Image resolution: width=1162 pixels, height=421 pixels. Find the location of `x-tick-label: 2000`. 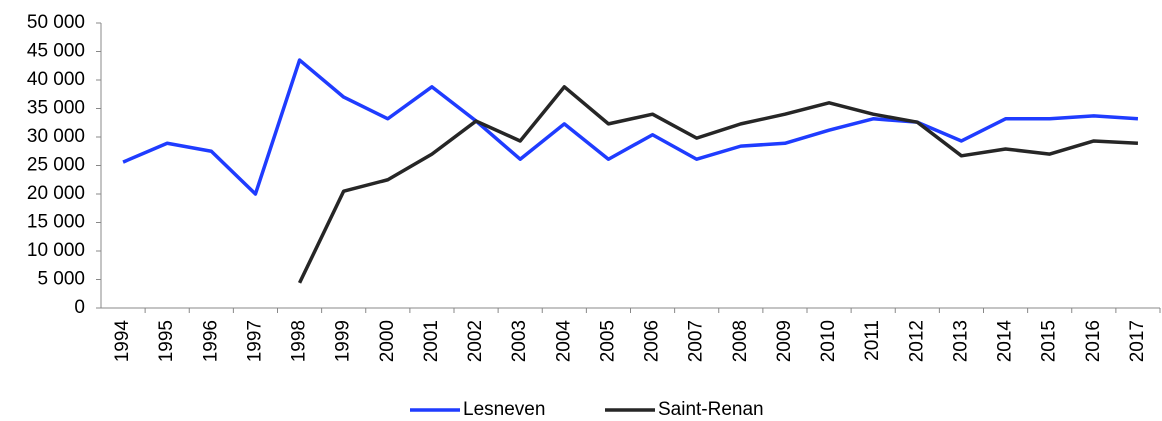

x-tick-label: 2000 is located at coordinates (387, 341).